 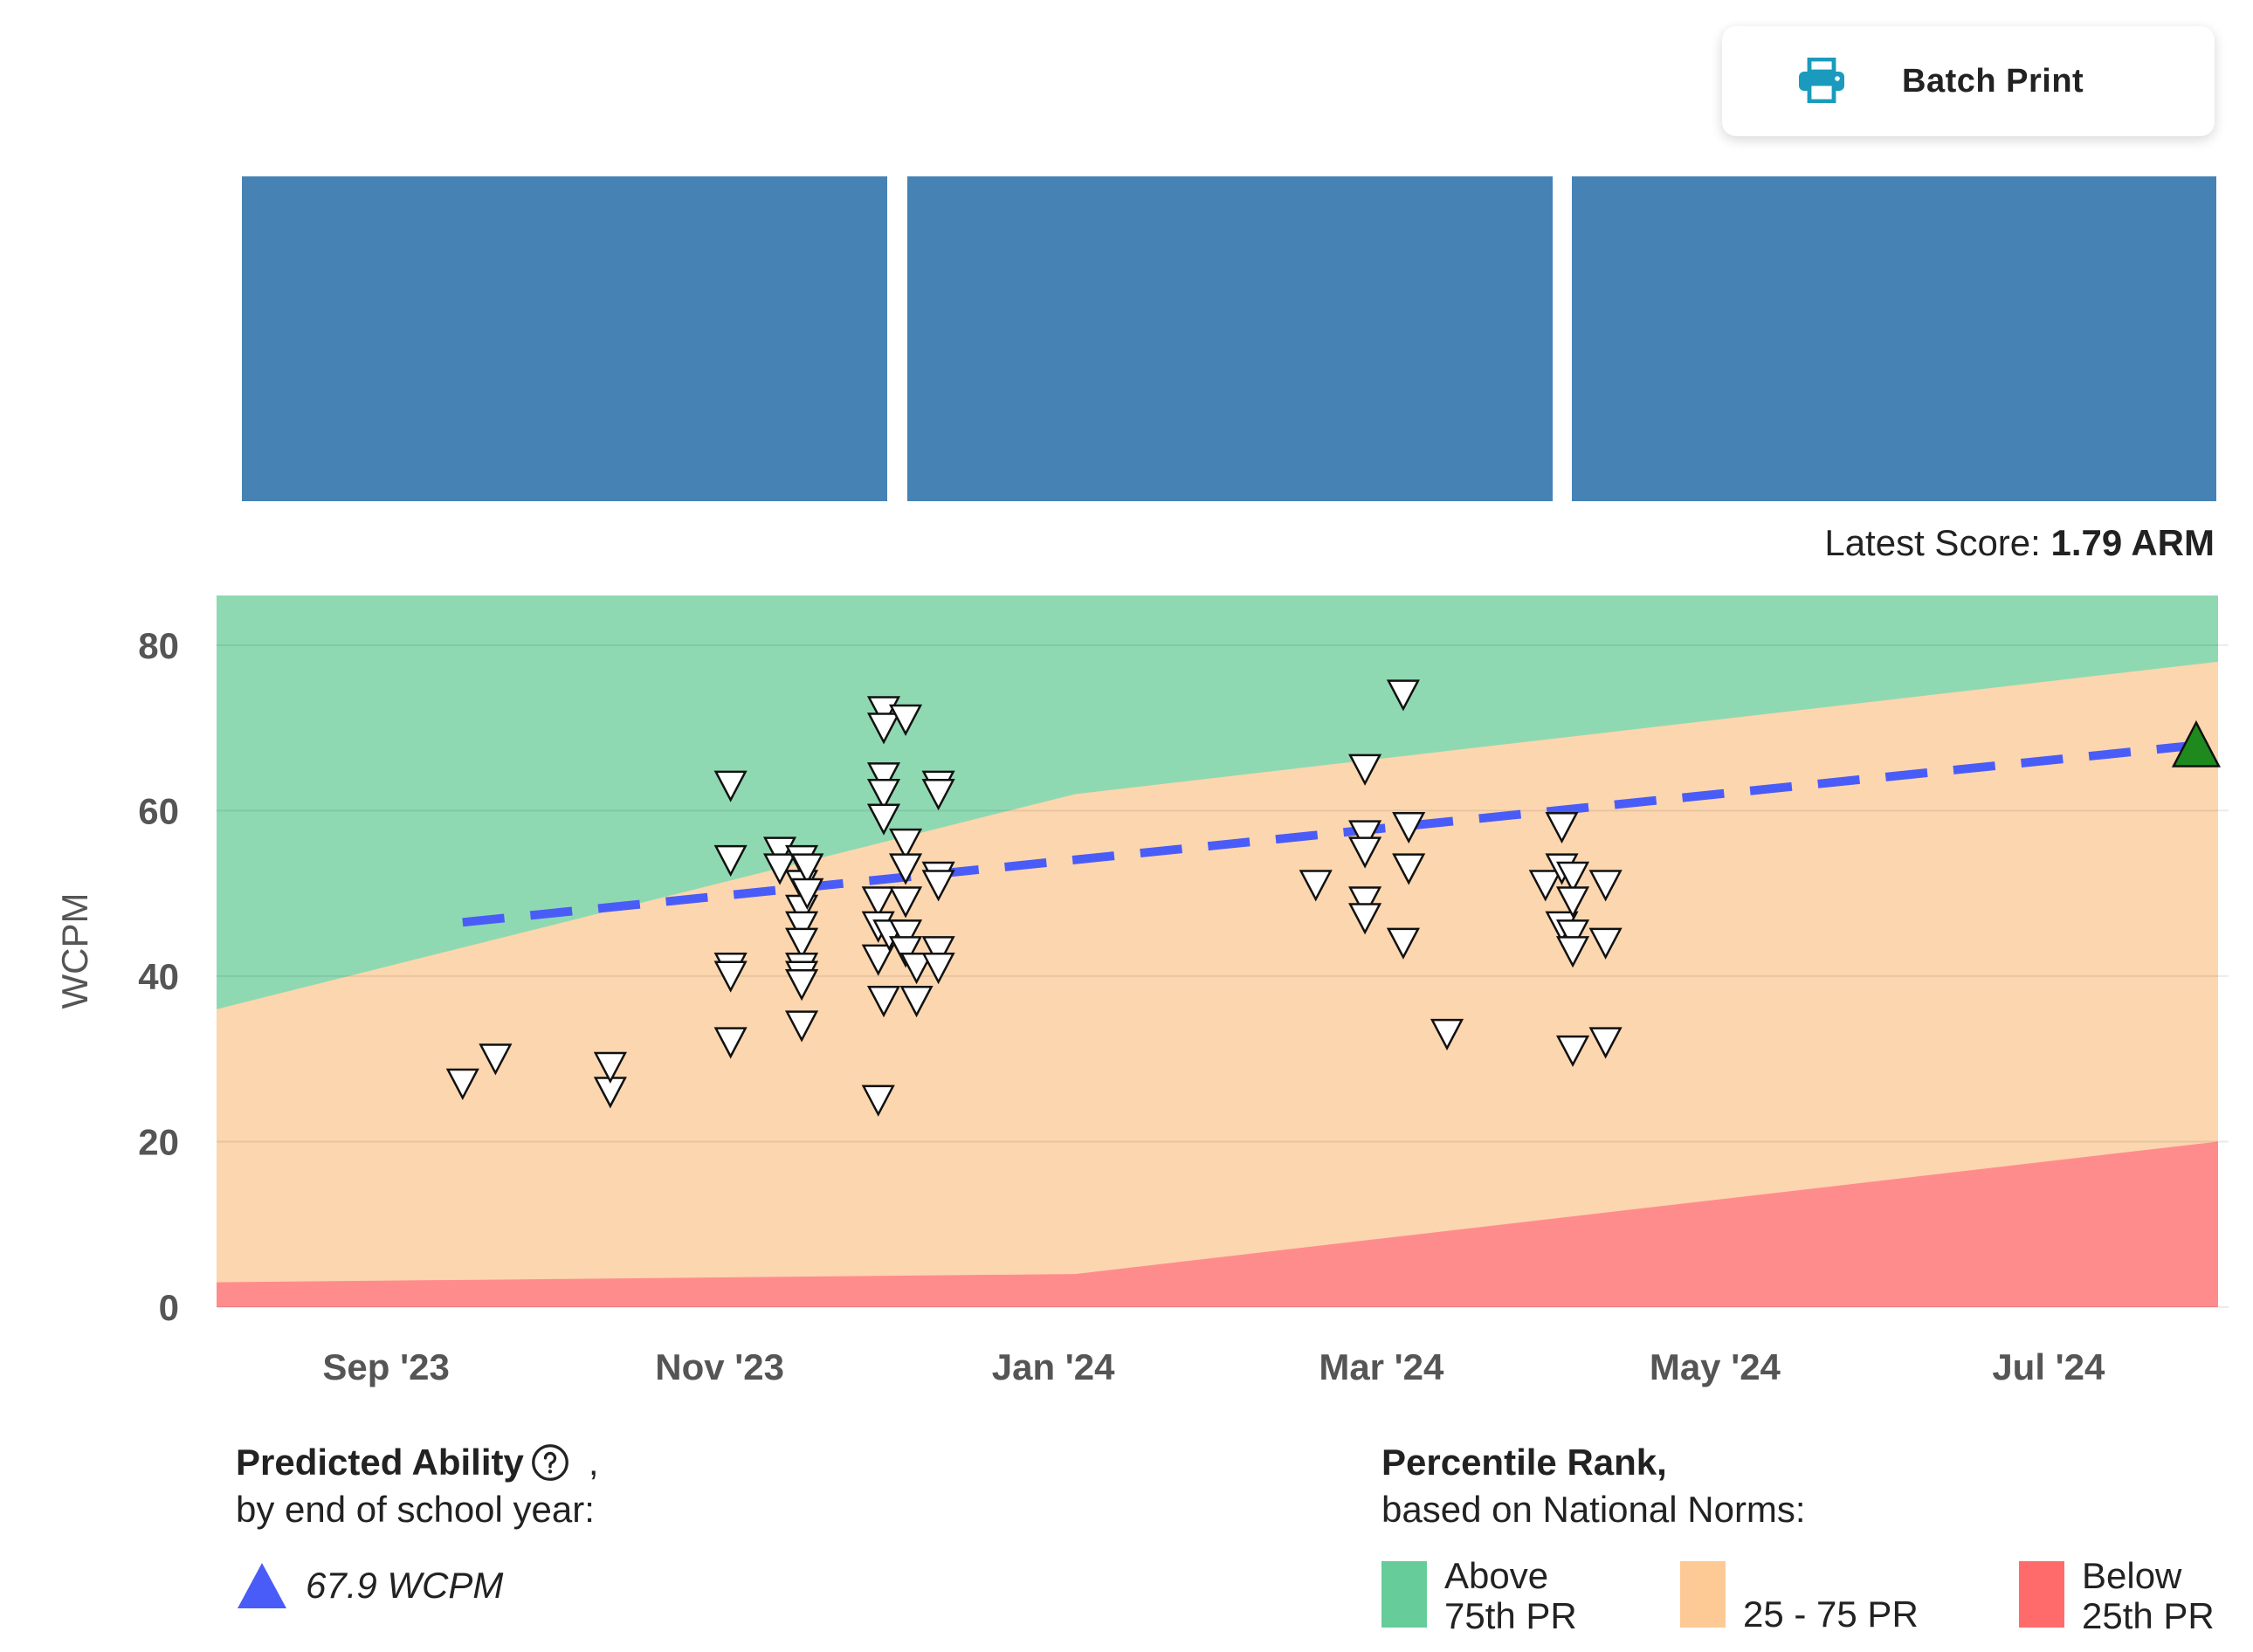 What do you see at coordinates (1593, 1509) in the screenshot?
I see `percentile-rank-subtitle: based on National Norms:` at bounding box center [1593, 1509].